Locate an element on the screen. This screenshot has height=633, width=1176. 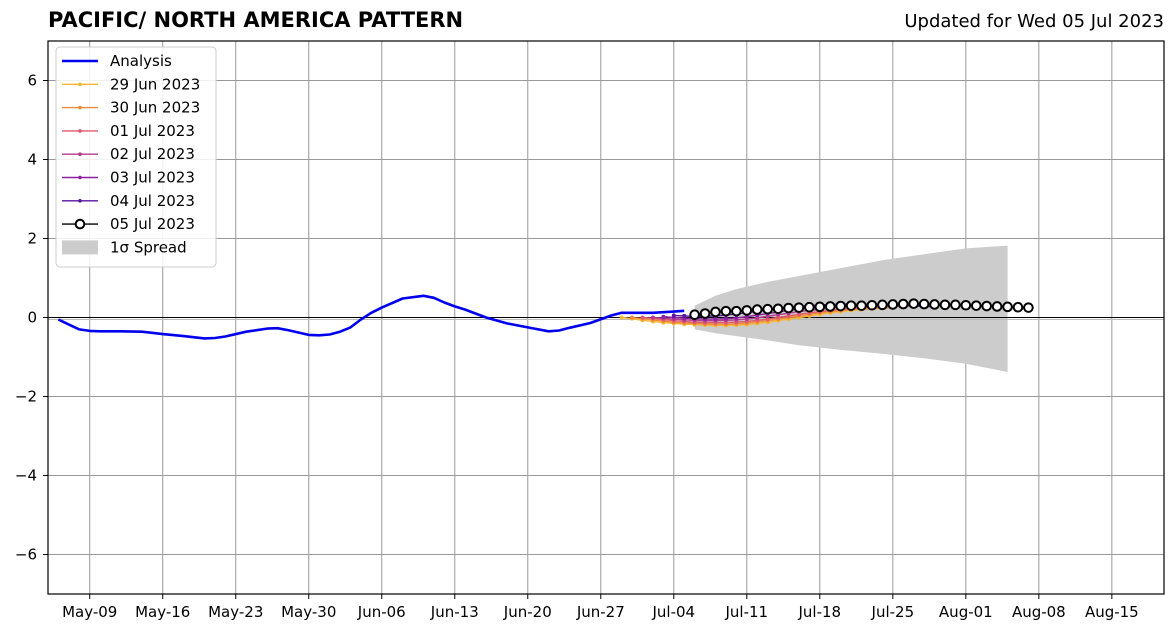
legend-label: 29 Jun 2023 is located at coordinates (155, 84).